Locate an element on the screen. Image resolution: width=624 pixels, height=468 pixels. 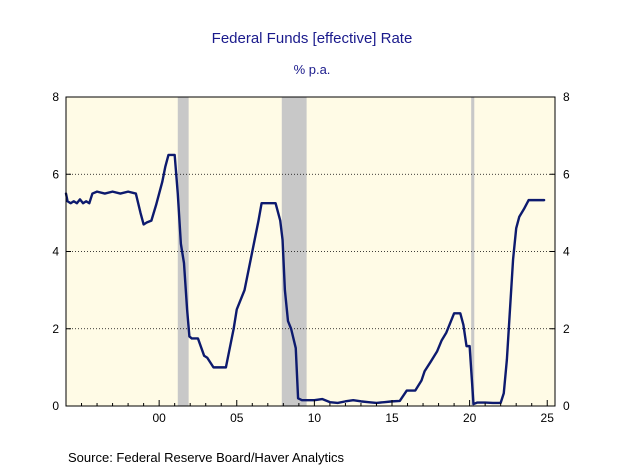
x-tick-label: 25 is located at coordinates (548, 418).